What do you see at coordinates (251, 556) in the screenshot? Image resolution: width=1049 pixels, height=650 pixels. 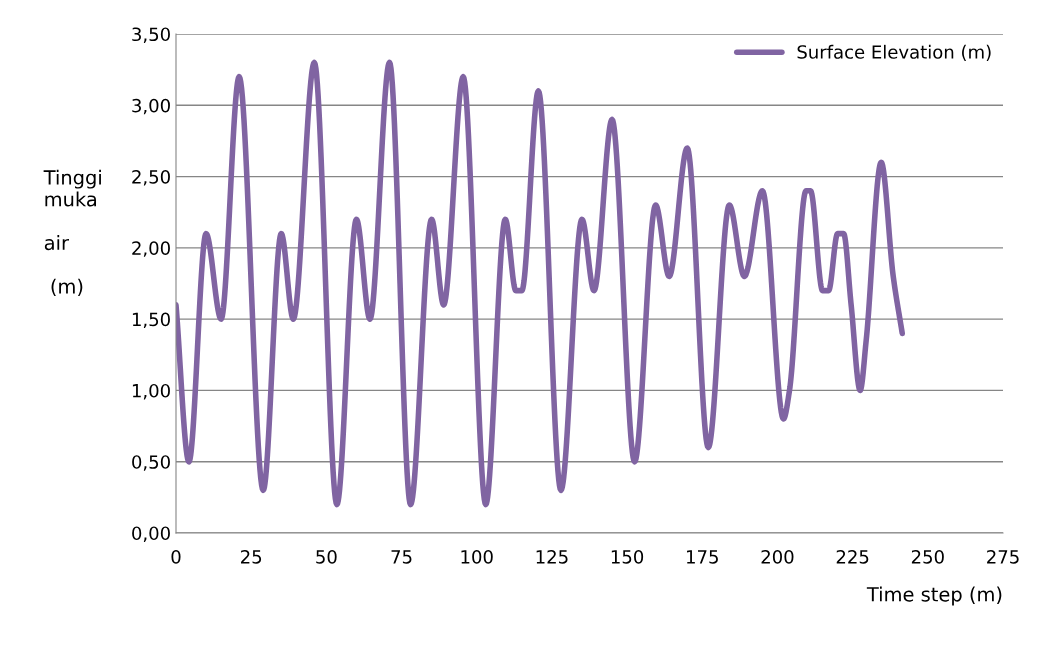 I see `x-tick-label: 25` at bounding box center [251, 556].